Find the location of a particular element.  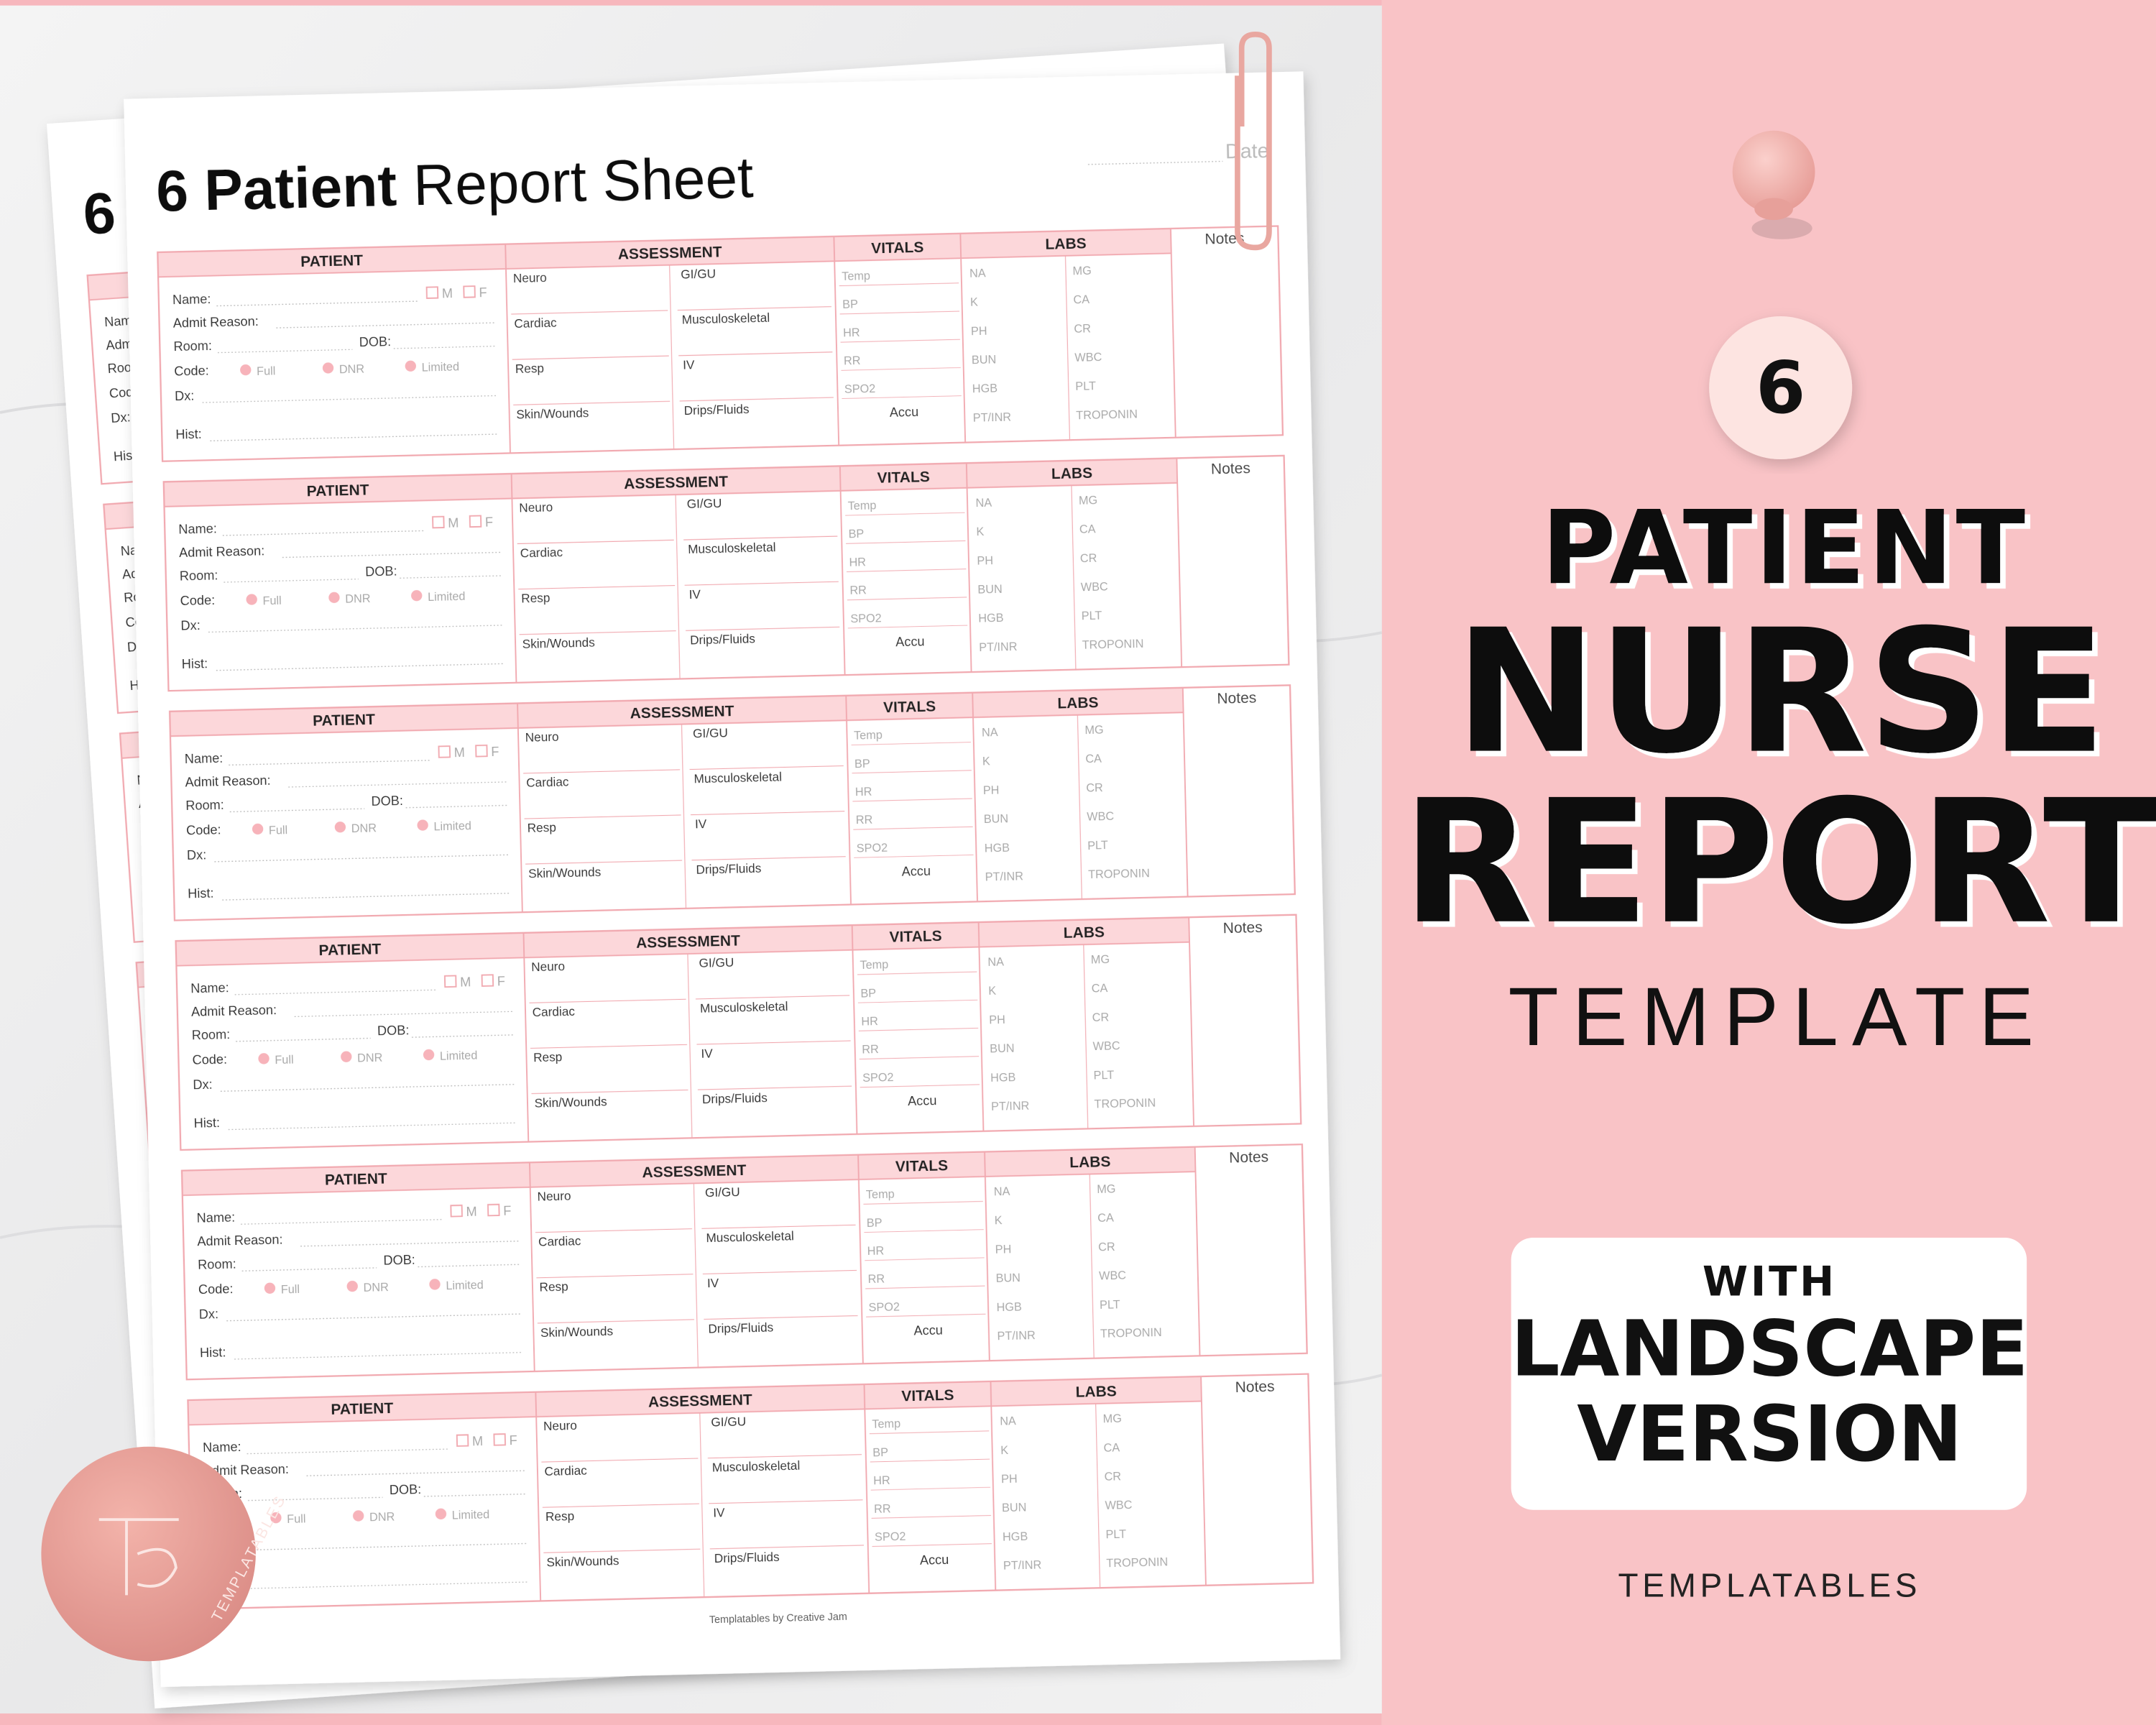

lab-label: K is located at coordinates (999, 1220).